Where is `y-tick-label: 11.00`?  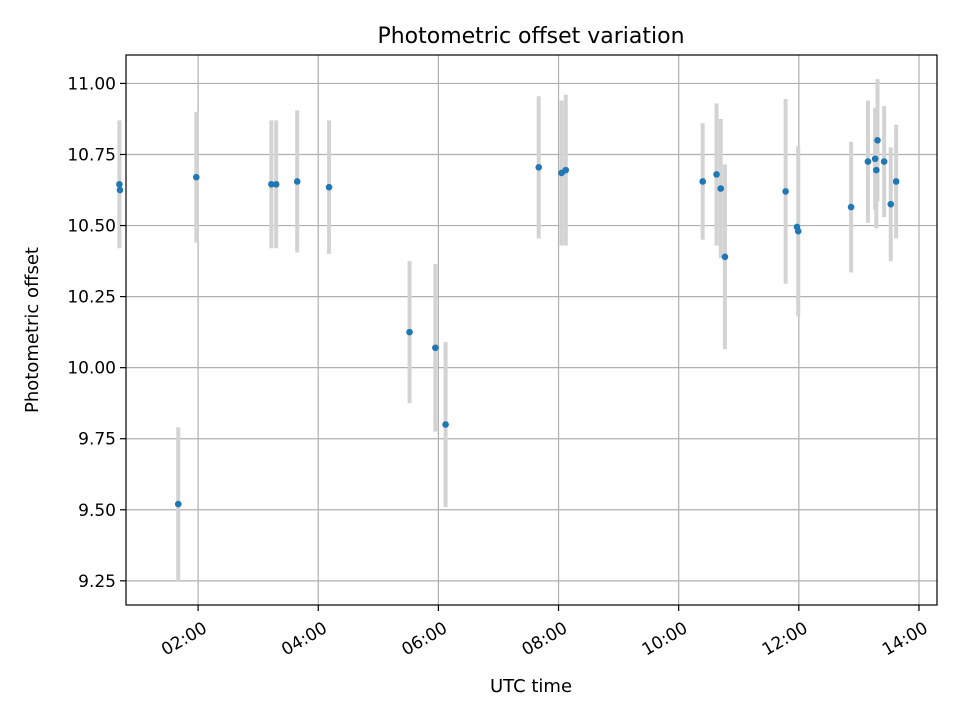 y-tick-label: 11.00 is located at coordinates (91, 84).